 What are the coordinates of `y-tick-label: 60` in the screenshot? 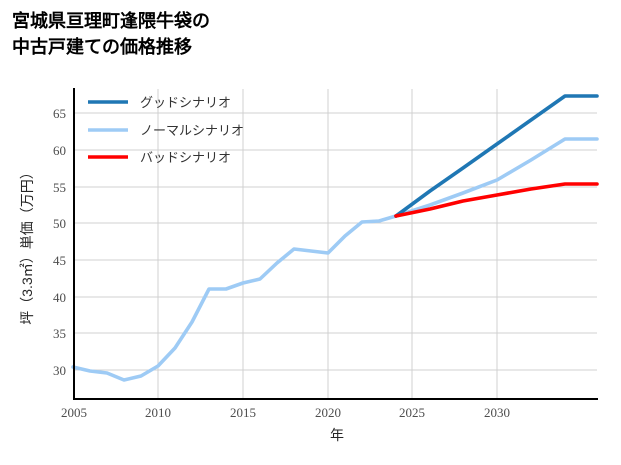 It's located at (59, 150).